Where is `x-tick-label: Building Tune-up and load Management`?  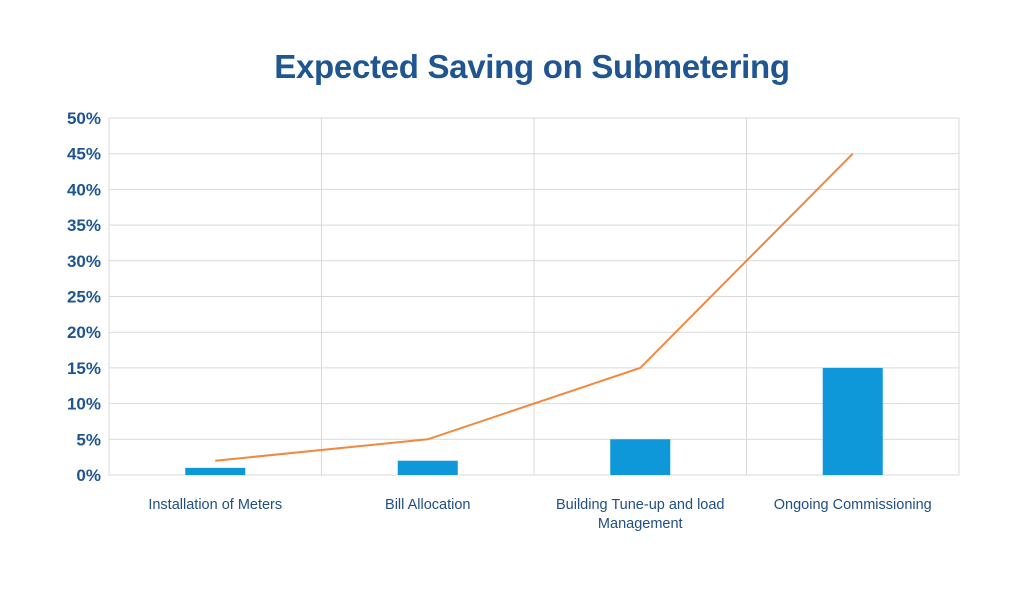 x-tick-label: Building Tune-up and load Management is located at coordinates (640, 514).